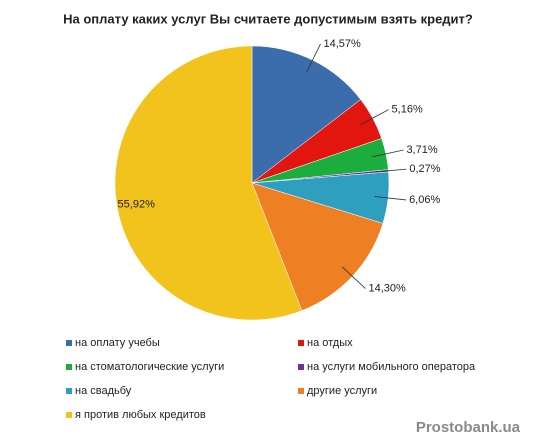  Describe the element at coordinates (391, 367) in the screenshot. I see `legend-label: на услуги мобильного оператора` at that location.